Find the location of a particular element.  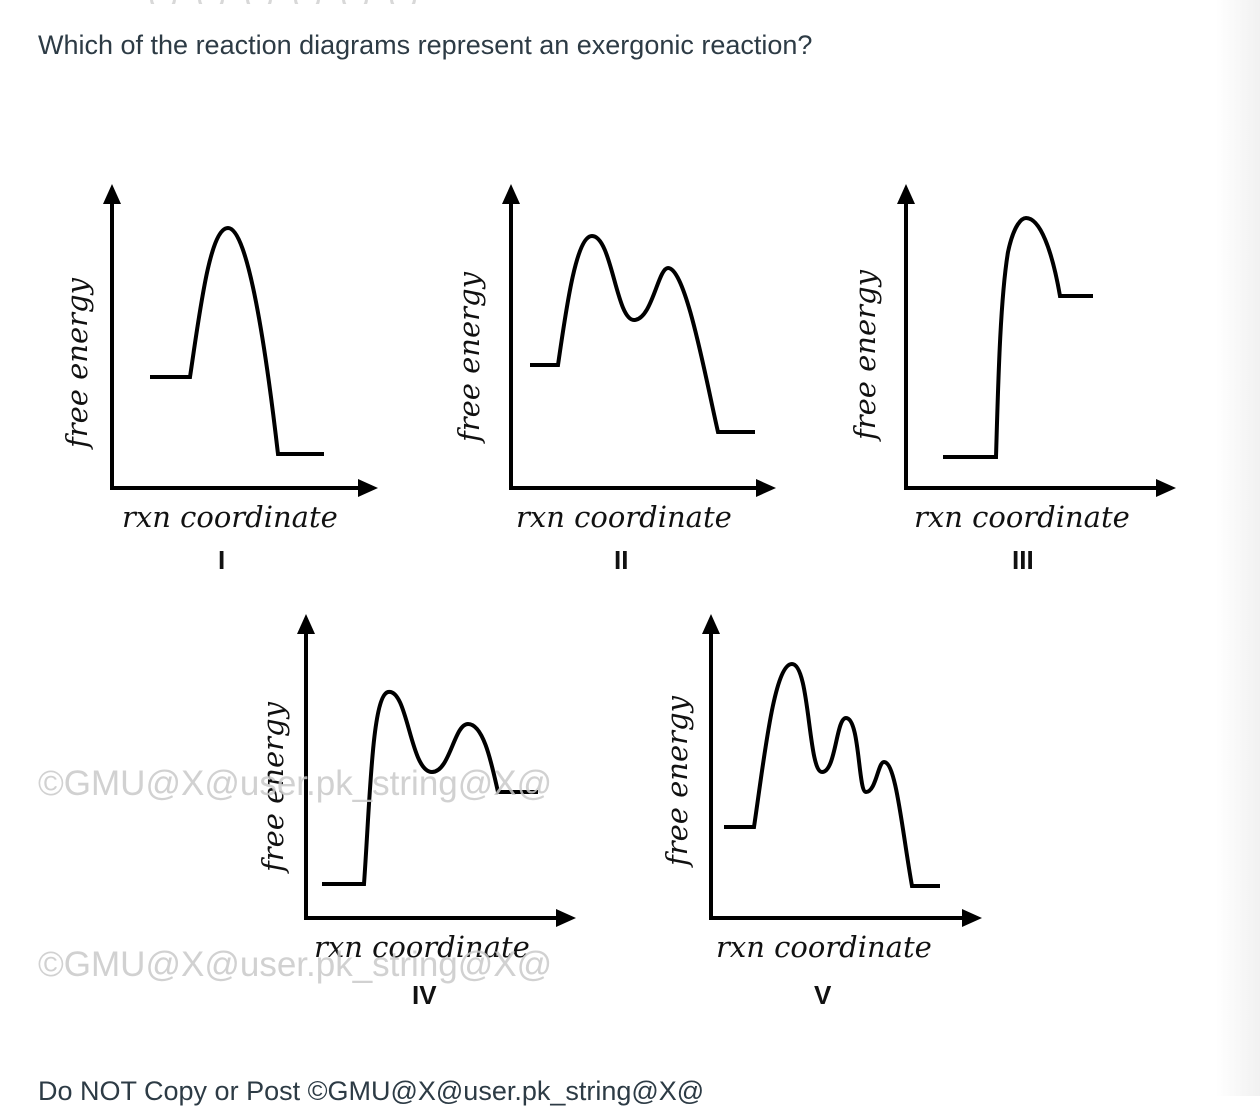

diagram-5: free energy rxn coordinate V is located at coordinates (810, 810).